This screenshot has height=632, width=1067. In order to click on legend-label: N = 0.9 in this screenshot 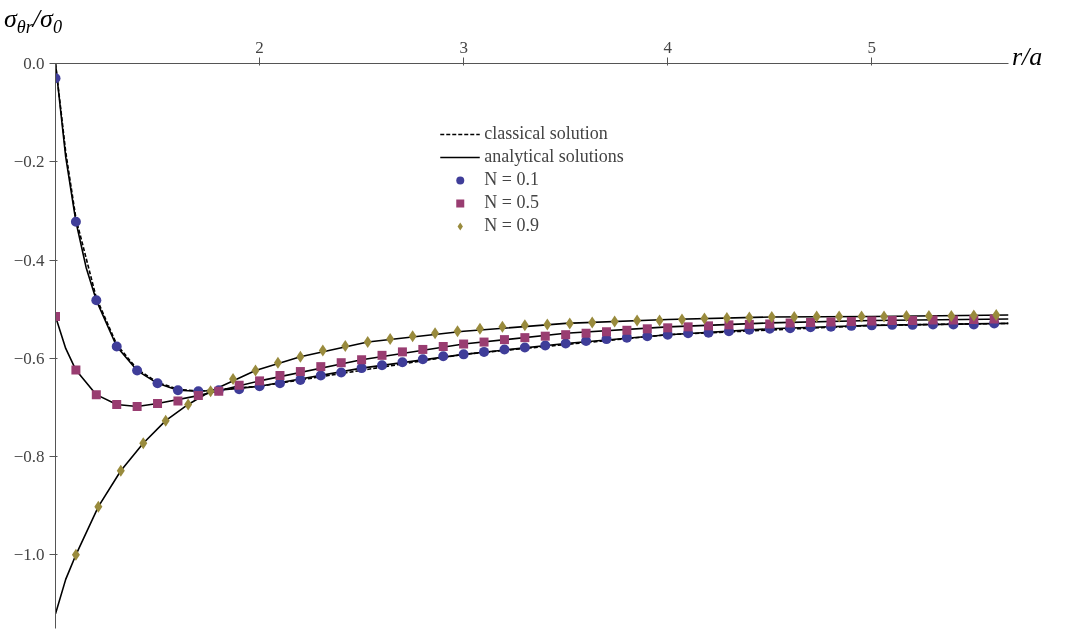, I will do `click(511, 225)`.